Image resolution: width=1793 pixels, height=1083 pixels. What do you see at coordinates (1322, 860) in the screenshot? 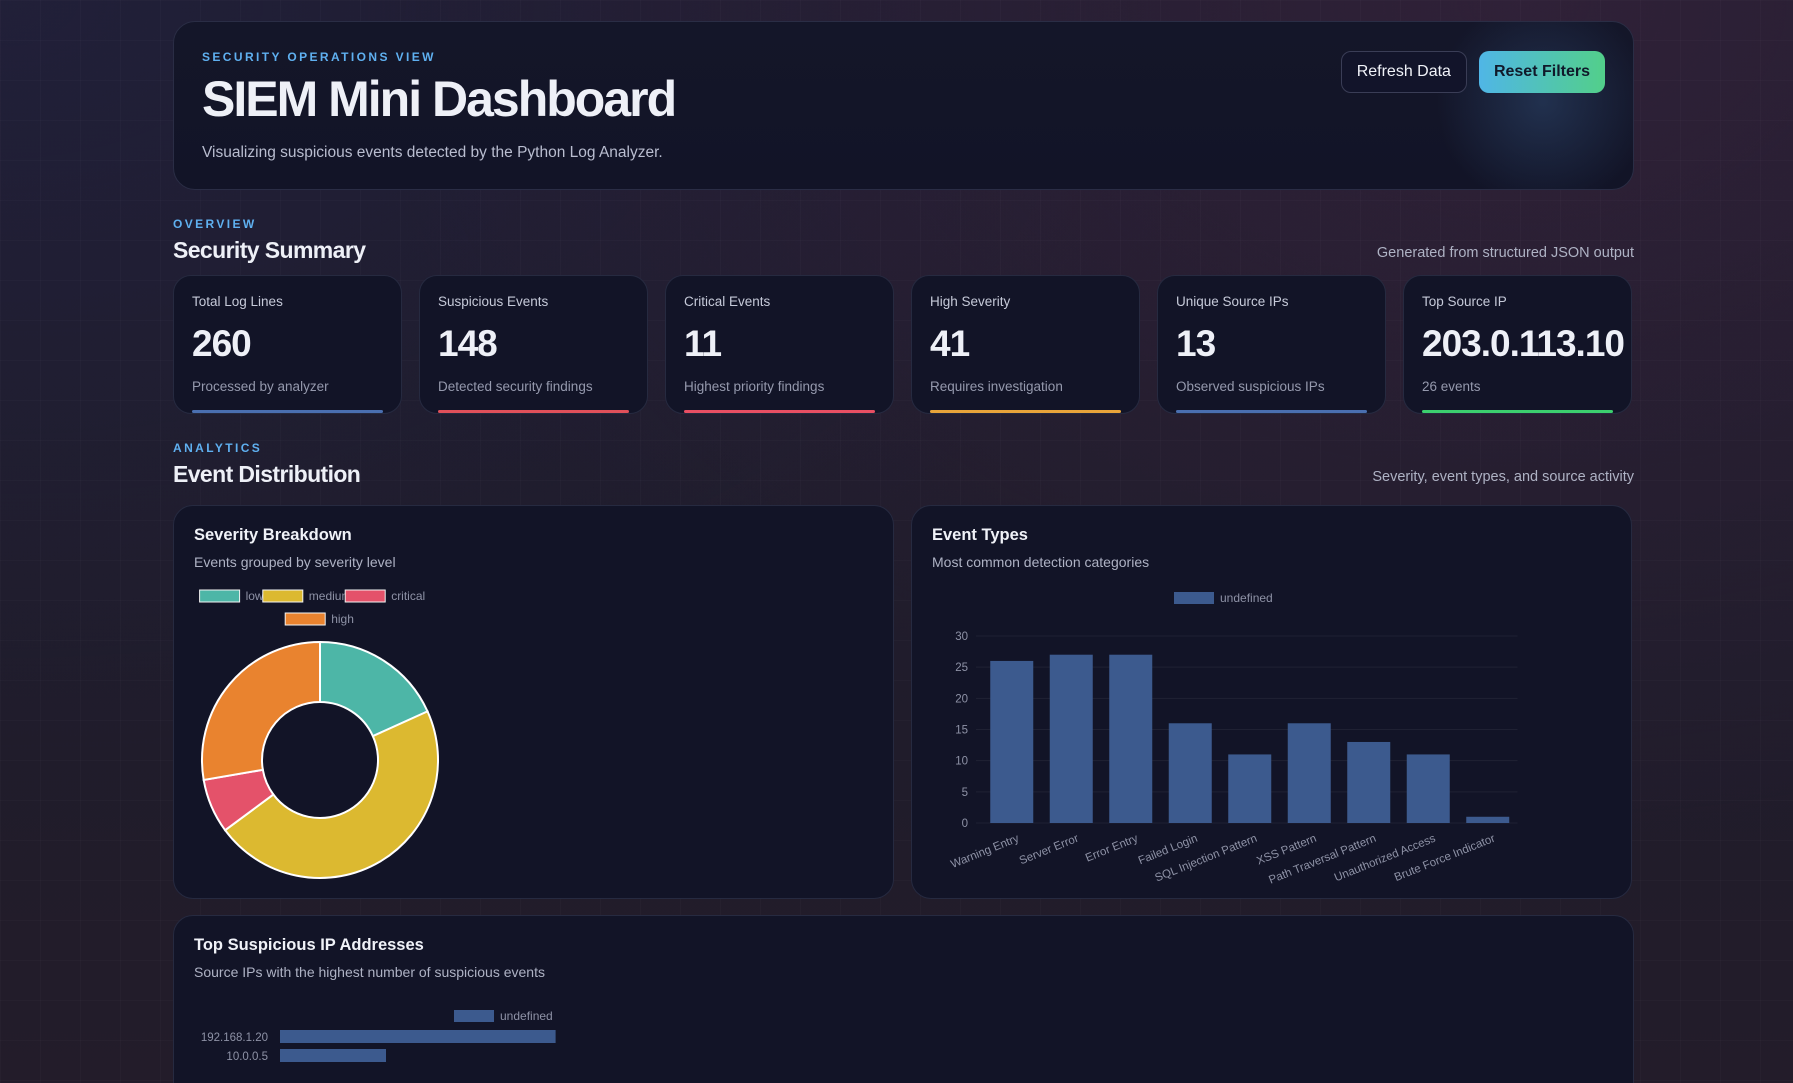
I see `x-tick-label: Path Traversal Pattern` at bounding box center [1322, 860].